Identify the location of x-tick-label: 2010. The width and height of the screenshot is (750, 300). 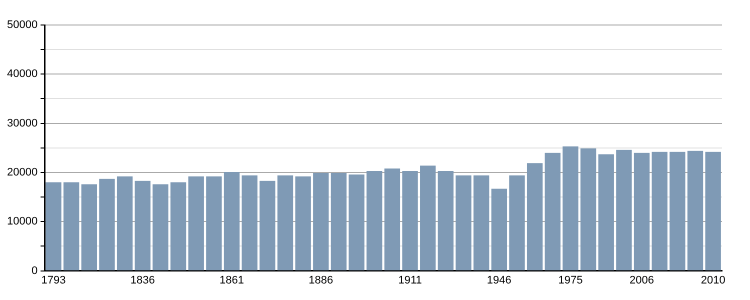
(713, 280).